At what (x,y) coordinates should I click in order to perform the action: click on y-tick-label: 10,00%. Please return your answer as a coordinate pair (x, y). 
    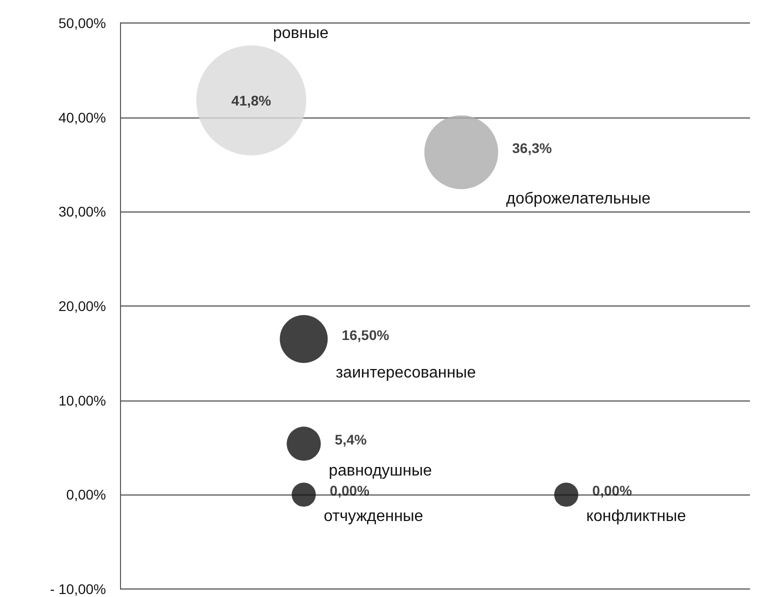
    Looking at the image, I should click on (82, 400).